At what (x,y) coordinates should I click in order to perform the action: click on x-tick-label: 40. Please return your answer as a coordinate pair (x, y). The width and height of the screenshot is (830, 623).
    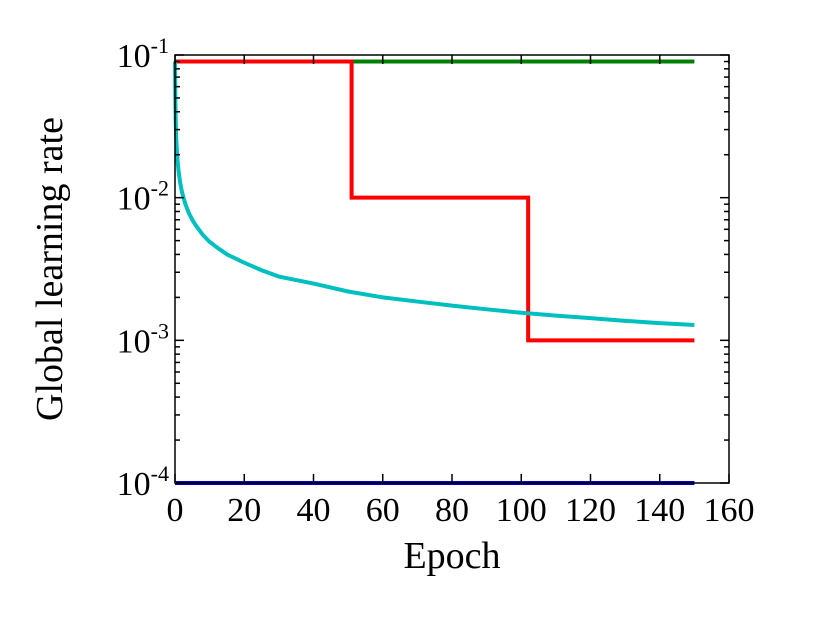
    Looking at the image, I should click on (314, 510).